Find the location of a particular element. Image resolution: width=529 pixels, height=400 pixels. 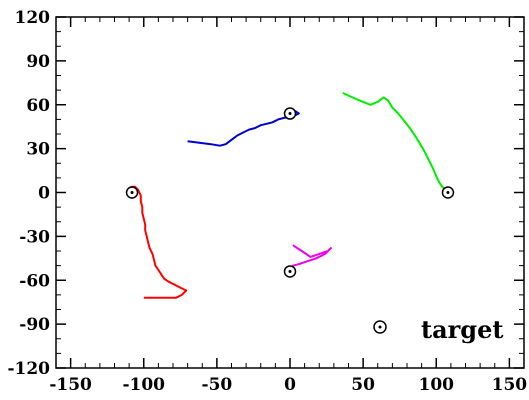

legend-marker-dot is located at coordinates (380, 327).